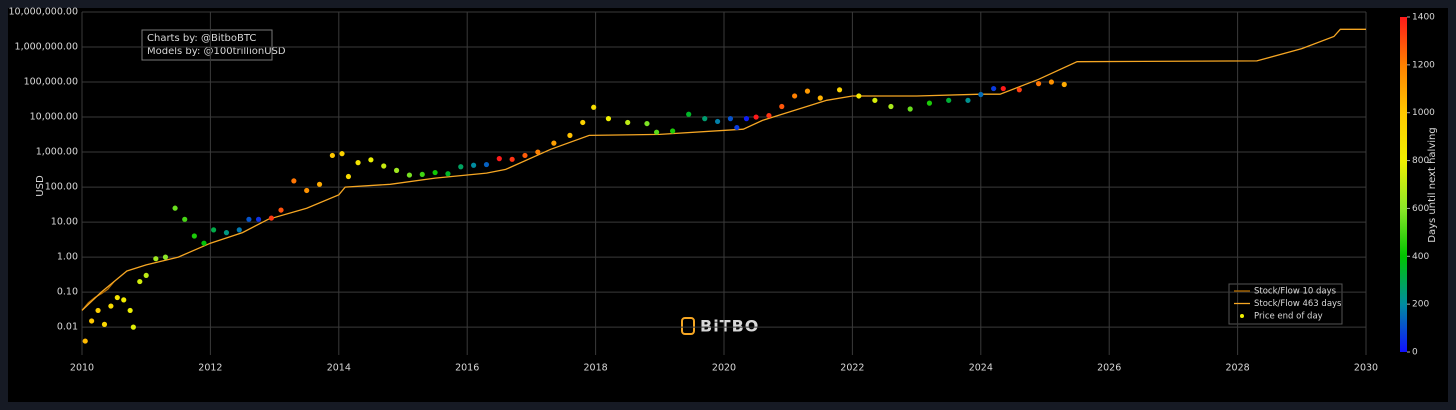 The width and height of the screenshot is (1456, 410). Describe the element at coordinates (207, 45) in the screenshot. I see `credit-box` at that location.